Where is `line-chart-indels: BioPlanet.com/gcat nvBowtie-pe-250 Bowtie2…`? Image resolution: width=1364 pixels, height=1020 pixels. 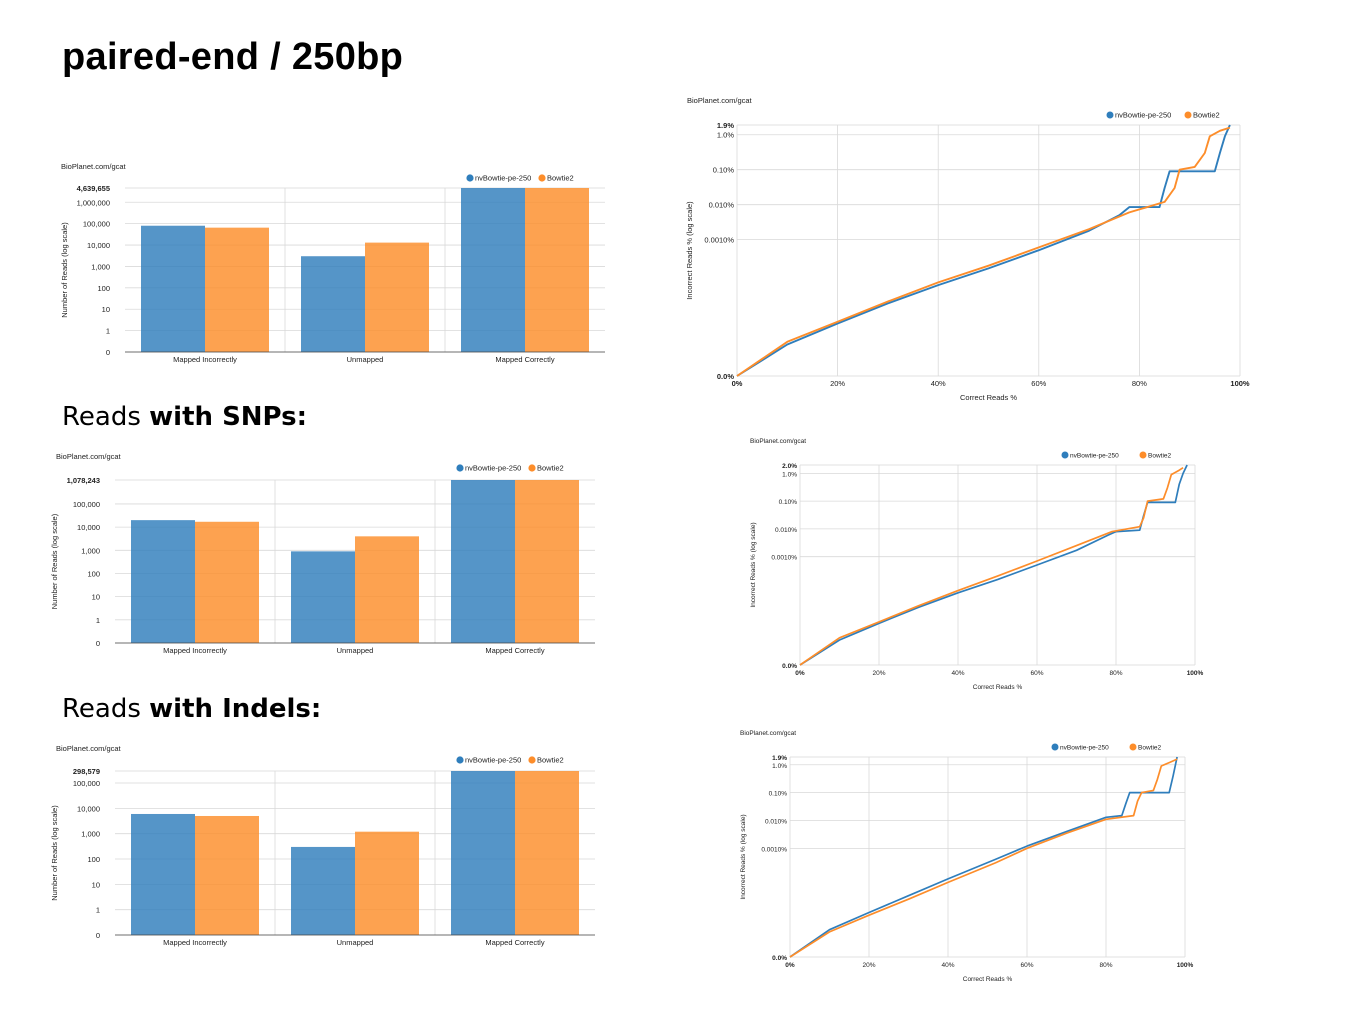
line-chart-indels: BioPlanet.com/gcat nvBowtie-pe-250 Bowtie2… is located at coordinates (967, 856).